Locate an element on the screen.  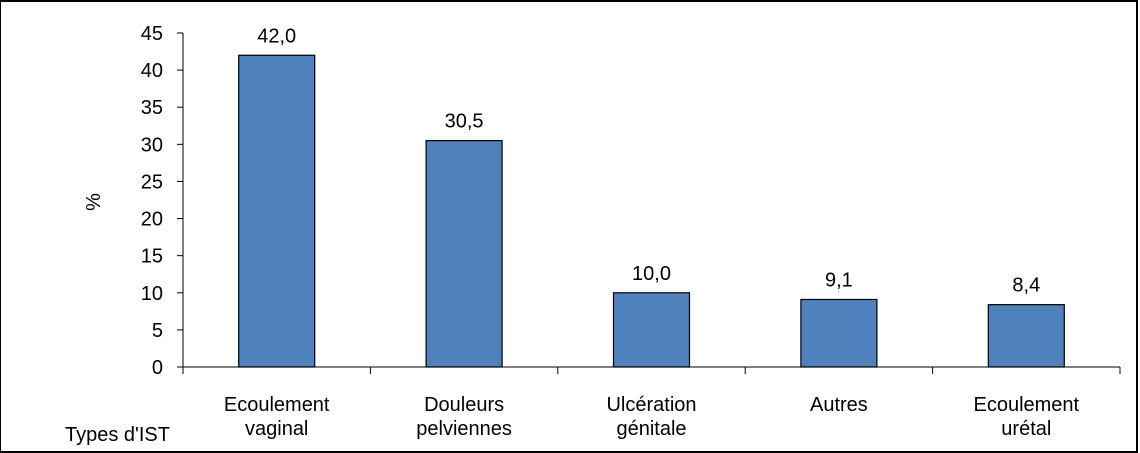
y-tick-label: 45 is located at coordinates (152, 34).